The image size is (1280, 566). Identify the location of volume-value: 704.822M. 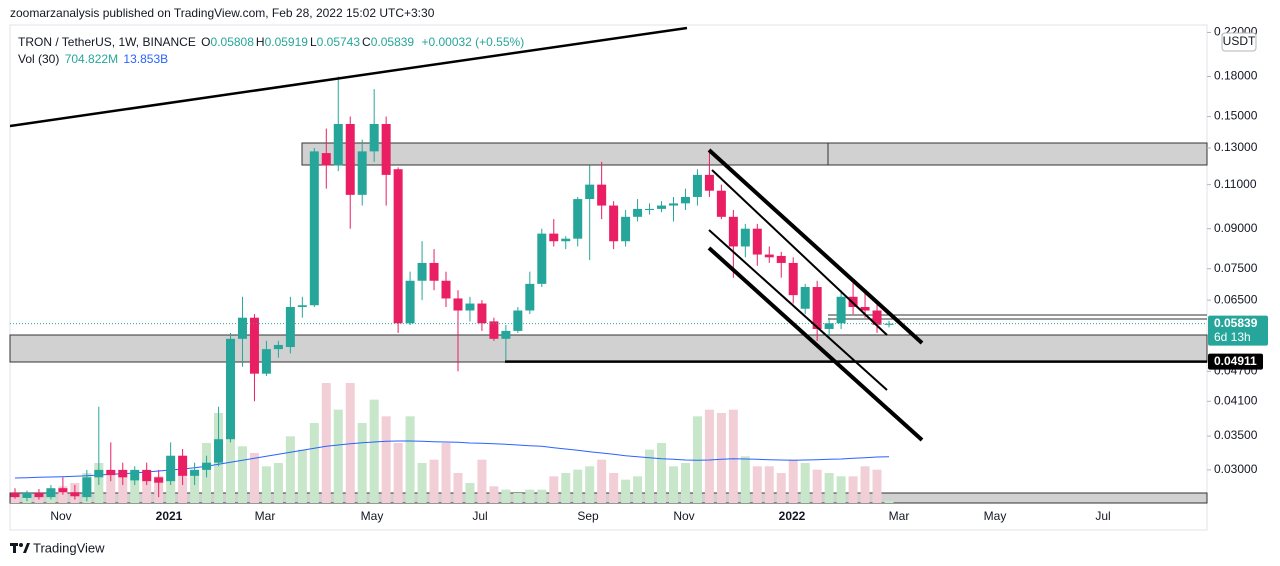
(91, 59).